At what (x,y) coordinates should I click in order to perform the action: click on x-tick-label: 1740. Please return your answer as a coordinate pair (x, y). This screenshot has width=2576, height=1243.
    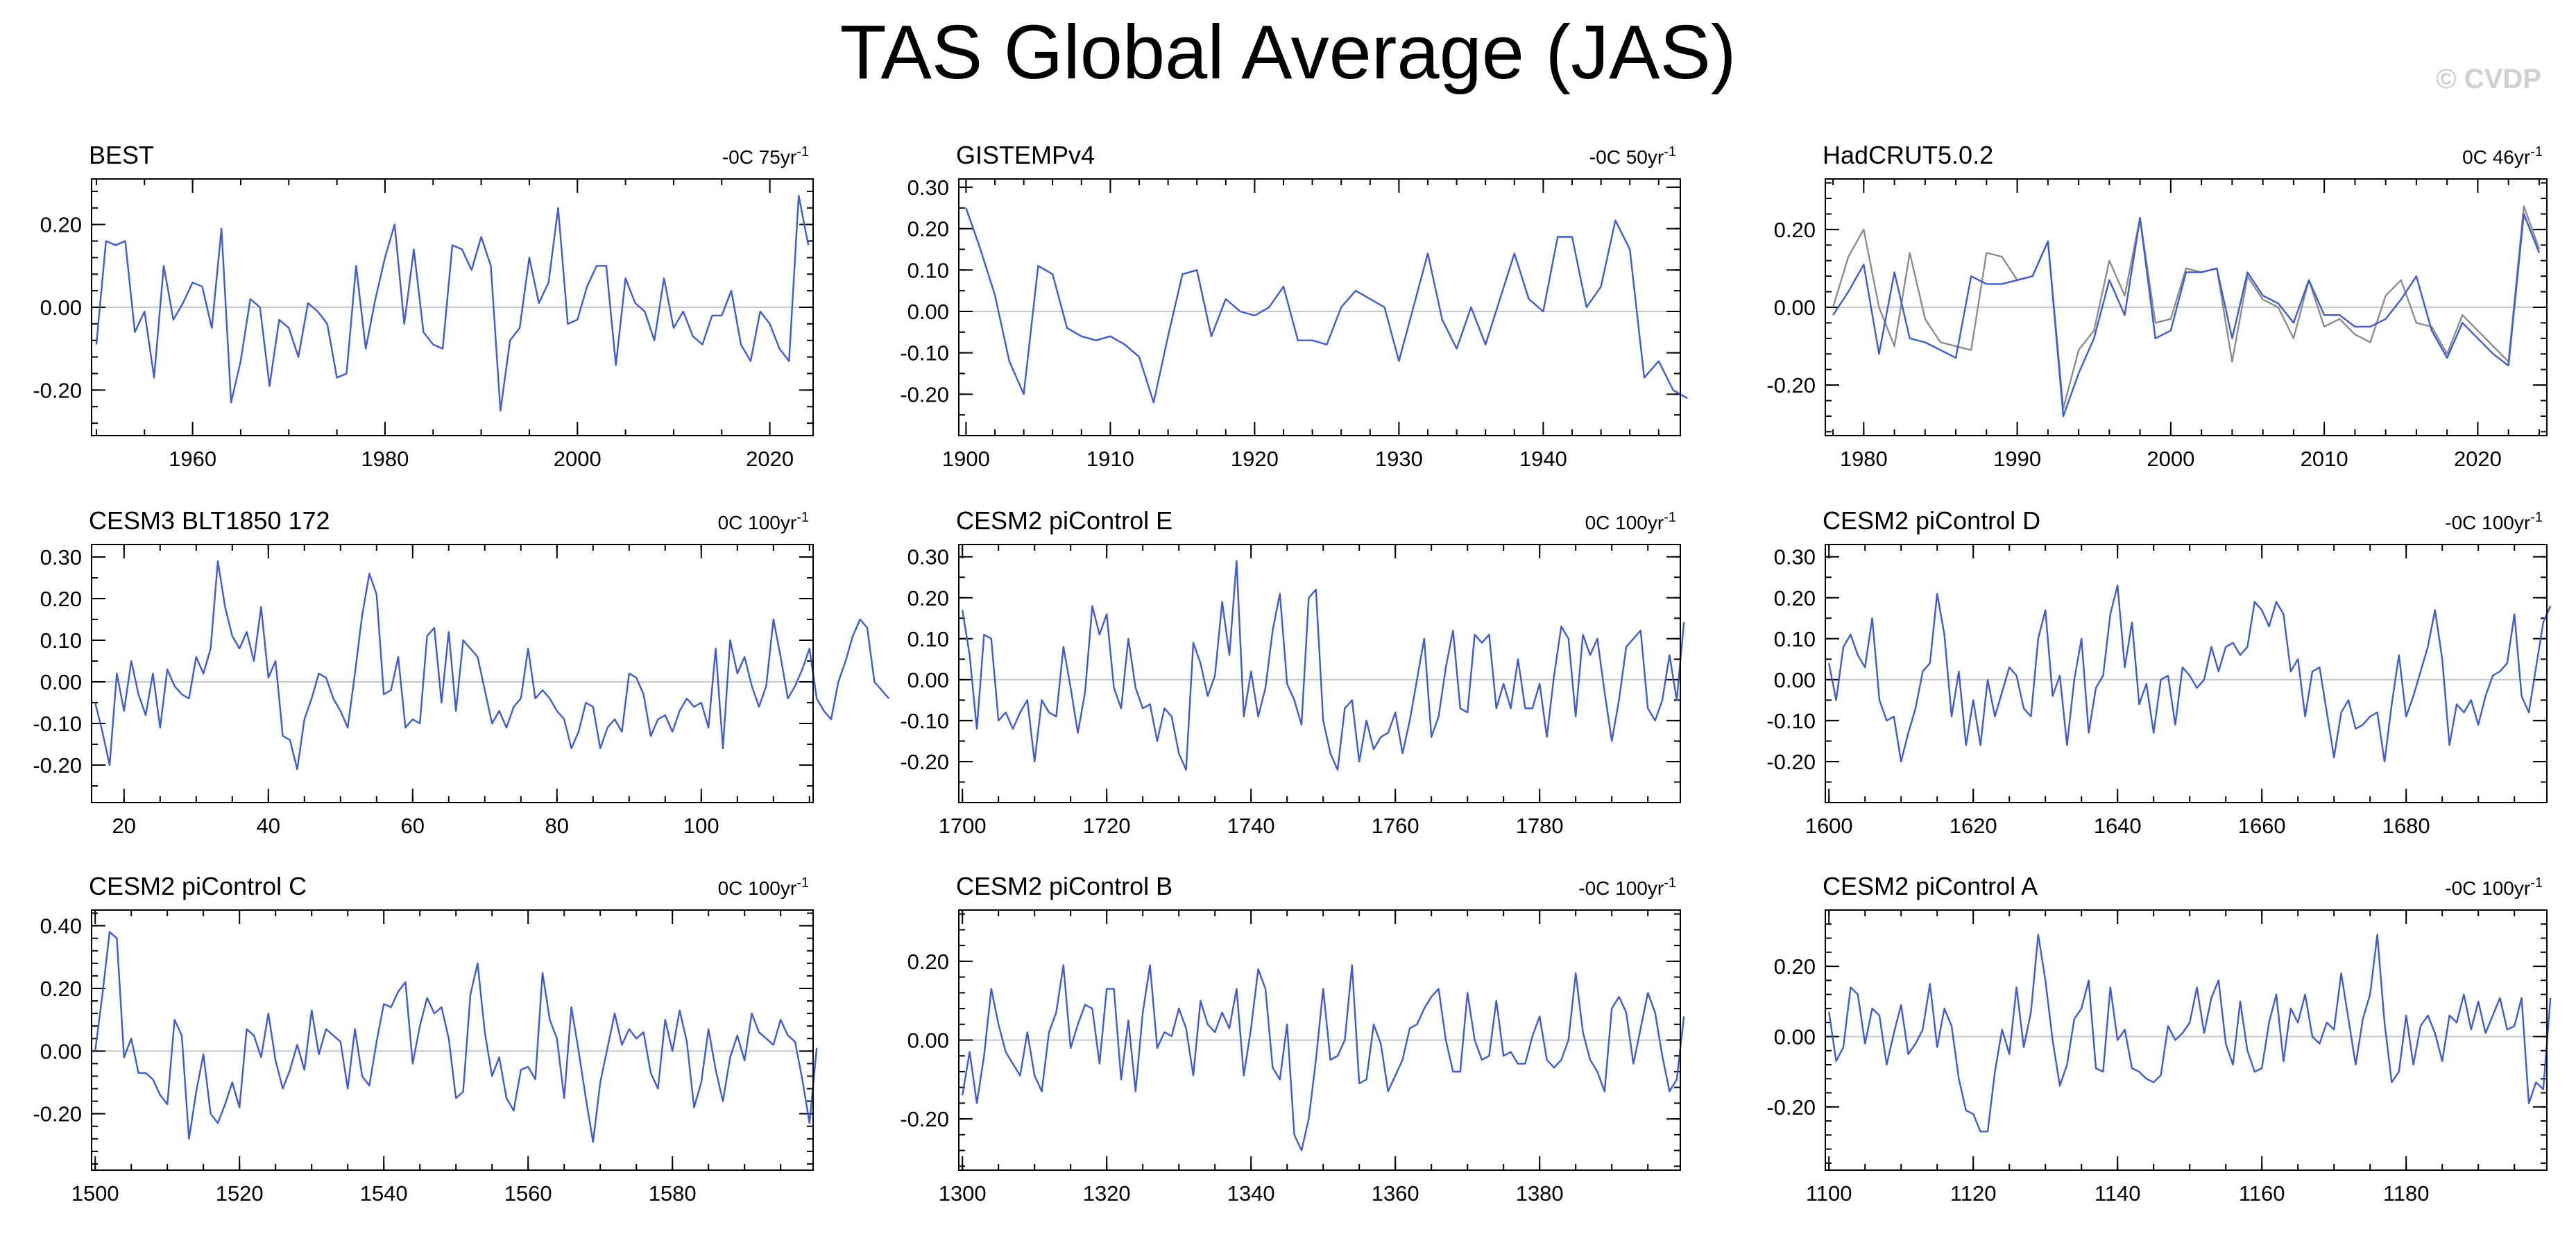
    Looking at the image, I should click on (1251, 826).